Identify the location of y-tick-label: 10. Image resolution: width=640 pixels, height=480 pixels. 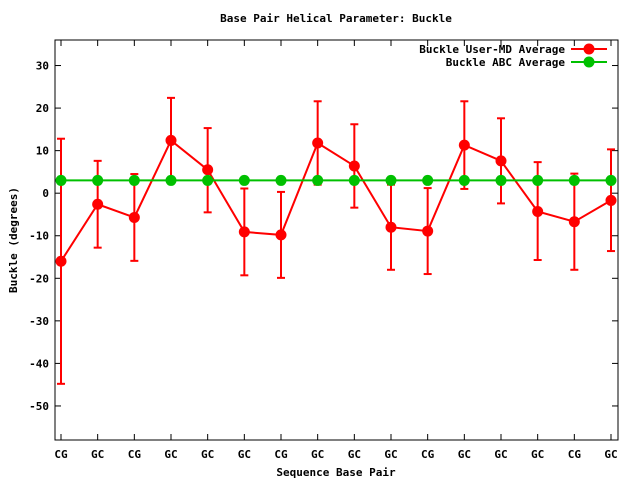
(42, 151).